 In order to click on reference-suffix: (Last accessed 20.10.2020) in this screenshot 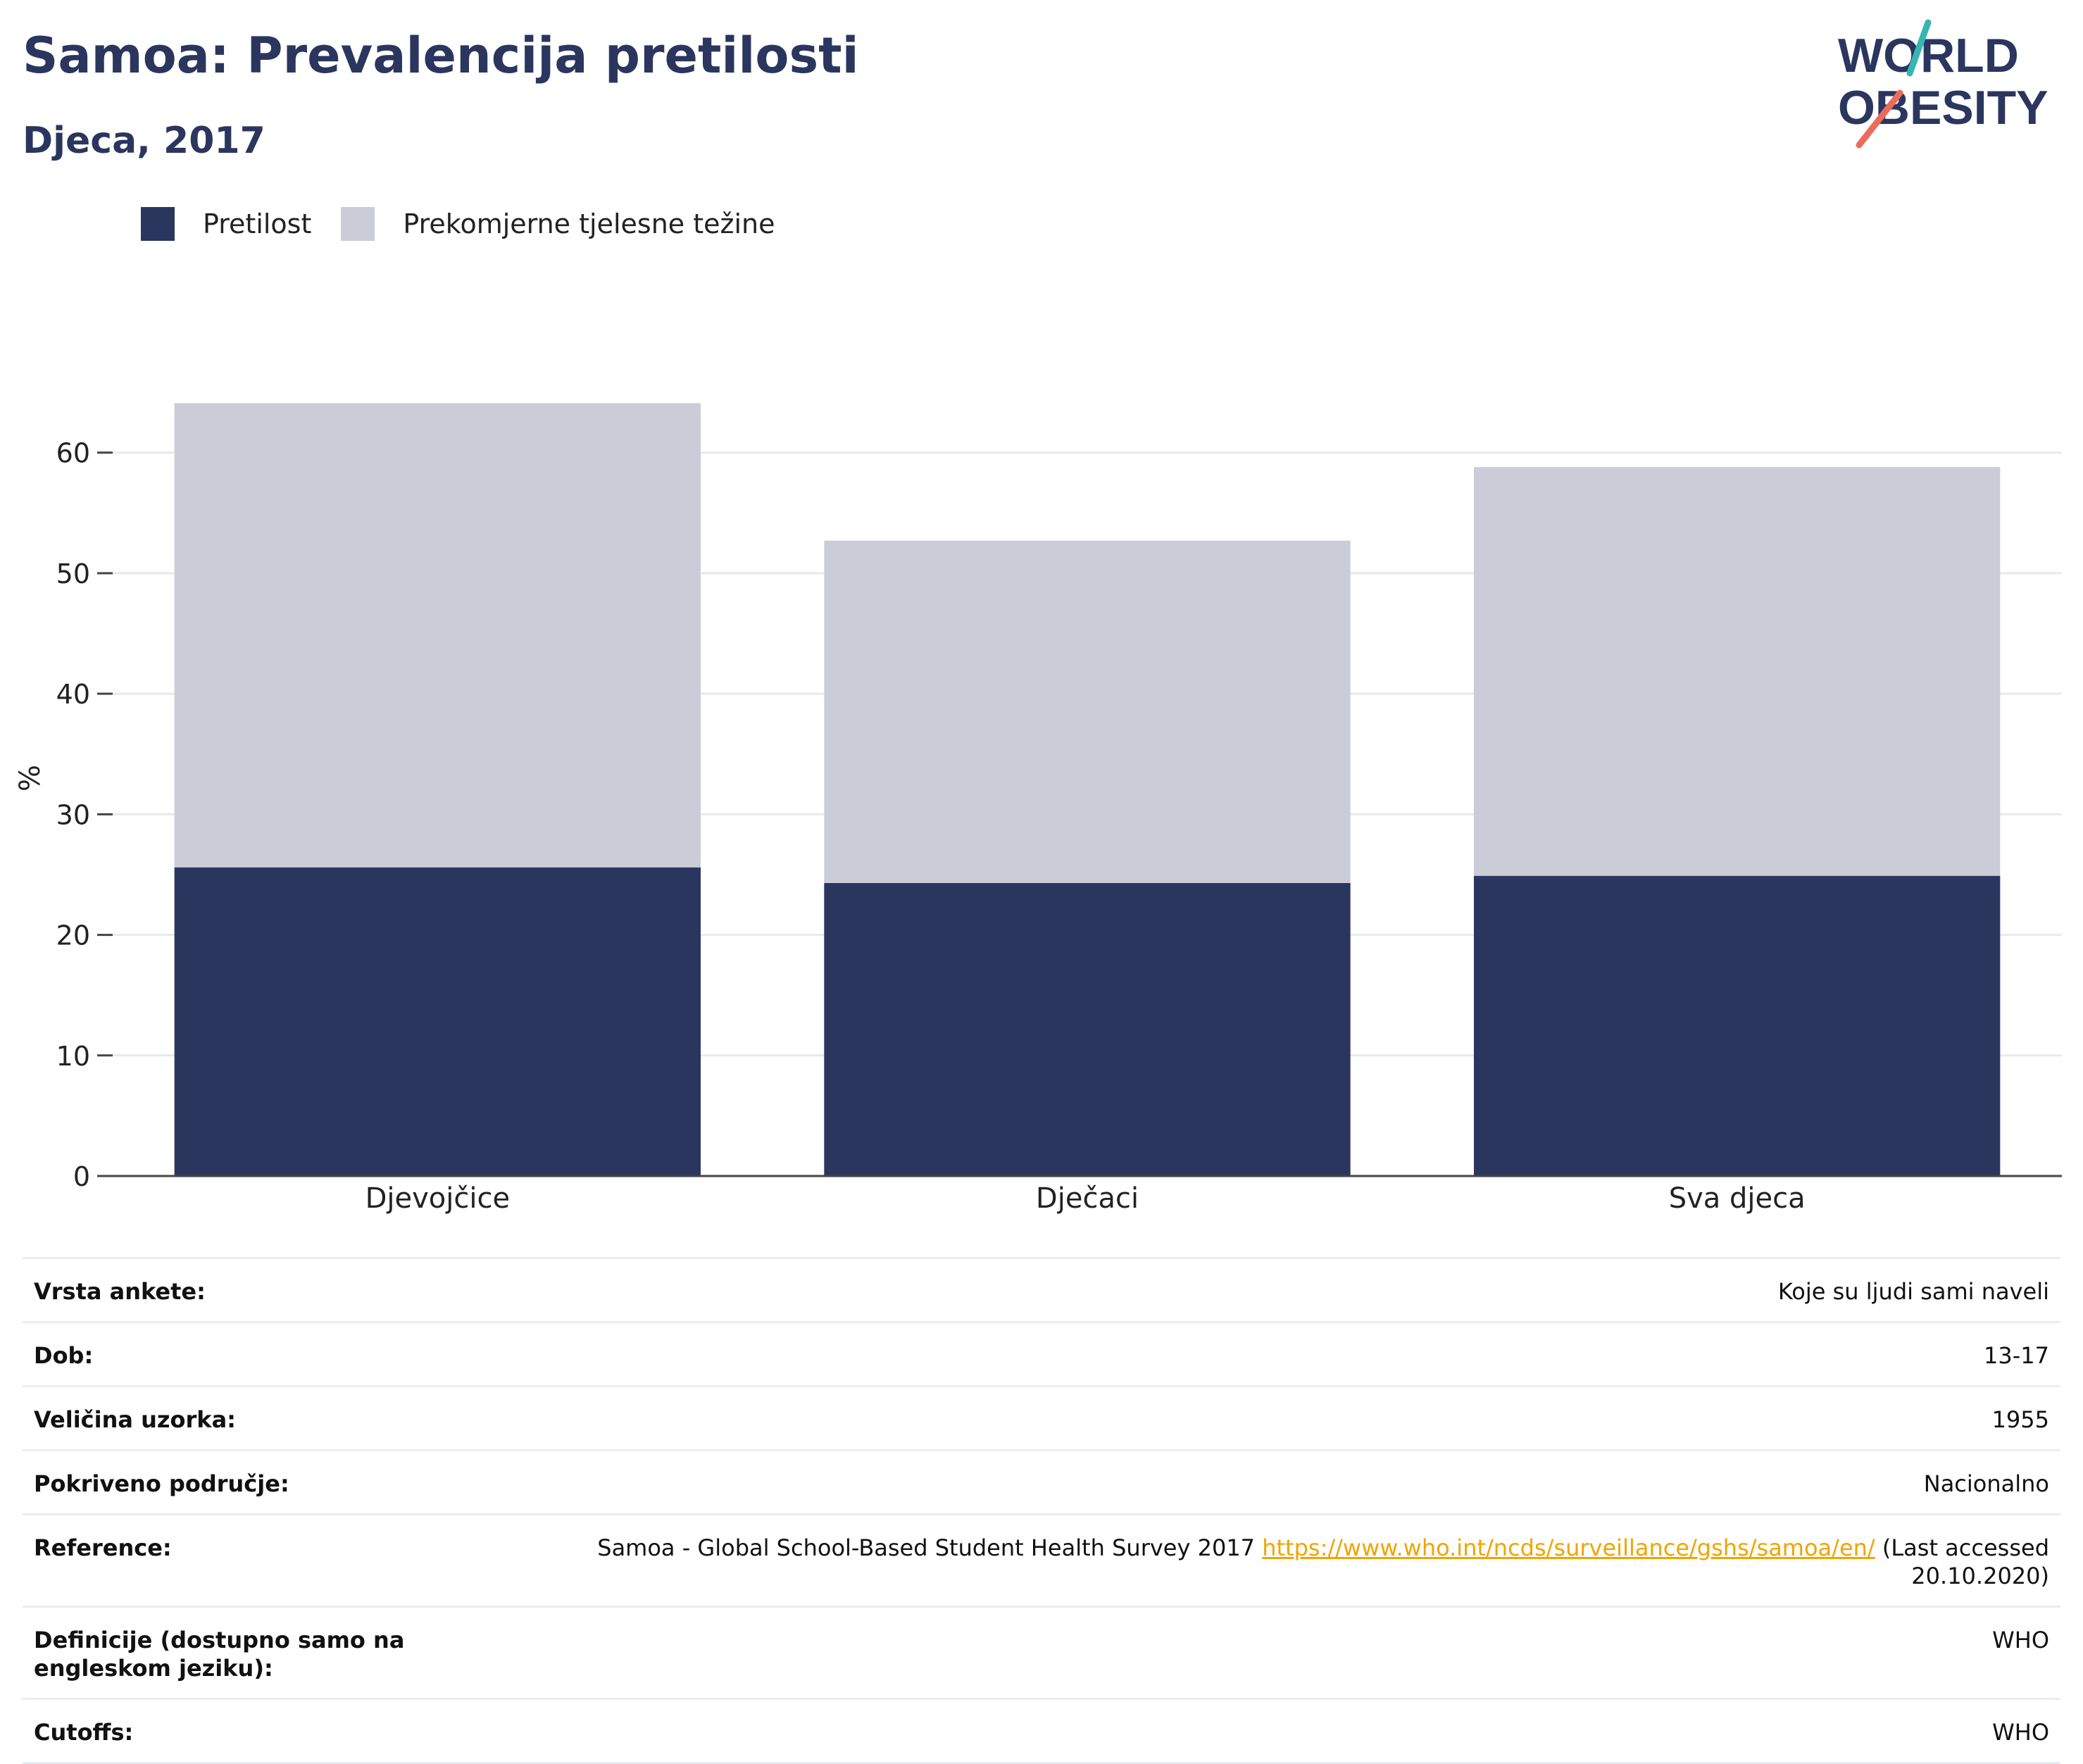, I will do `click(1966, 1561)`.